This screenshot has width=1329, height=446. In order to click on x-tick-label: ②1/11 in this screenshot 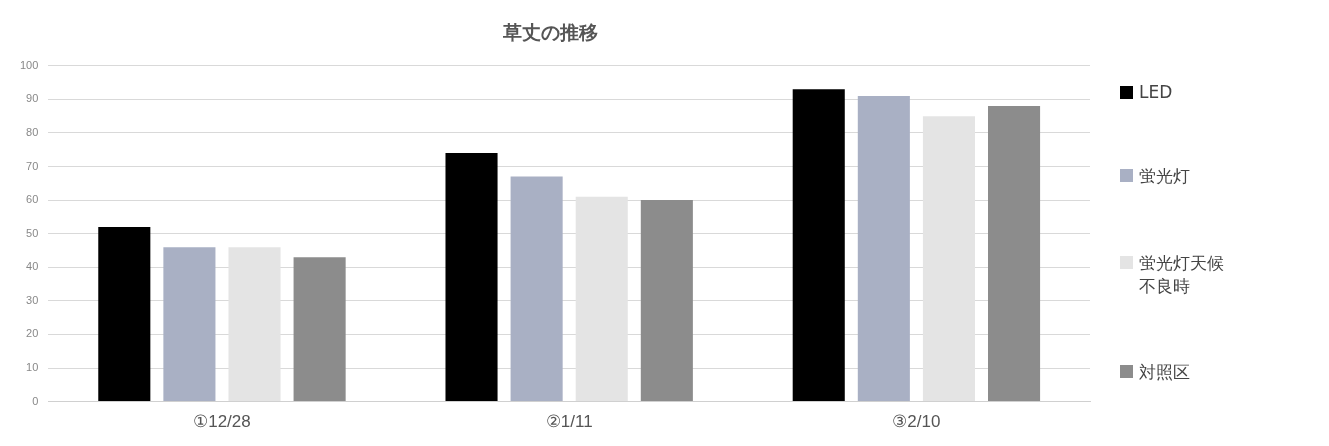, I will do `click(569, 422)`.